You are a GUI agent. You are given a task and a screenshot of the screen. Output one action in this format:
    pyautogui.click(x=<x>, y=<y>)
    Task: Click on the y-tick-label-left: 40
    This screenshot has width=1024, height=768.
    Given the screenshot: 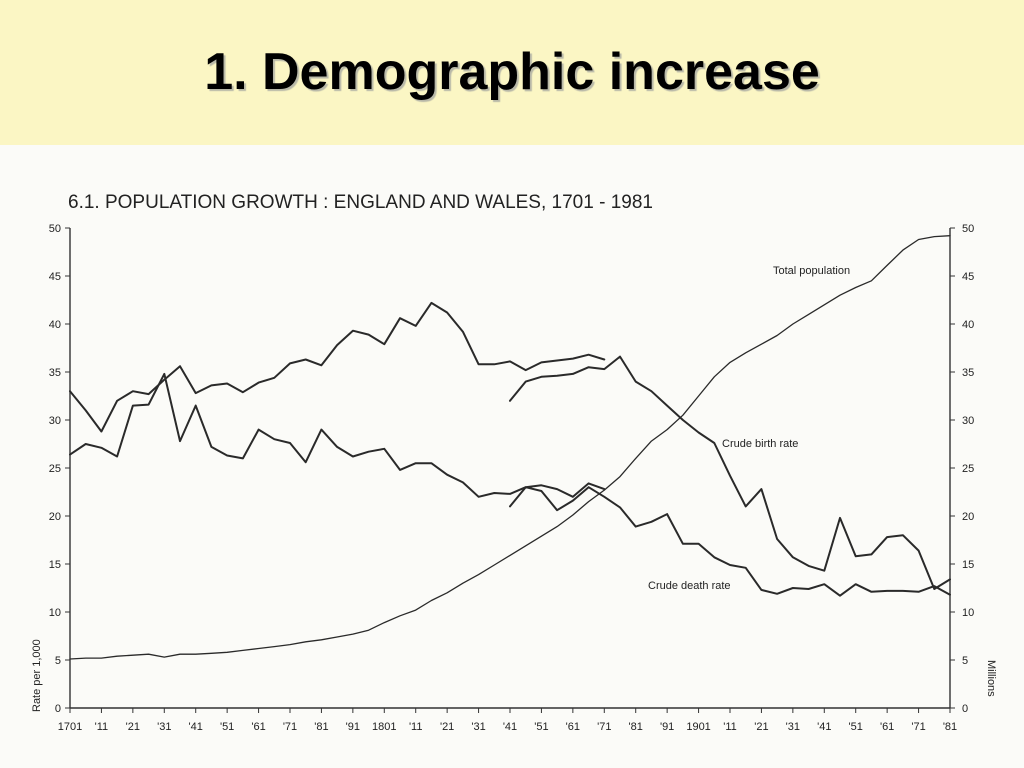 What is the action you would take?
    pyautogui.click(x=55, y=325)
    